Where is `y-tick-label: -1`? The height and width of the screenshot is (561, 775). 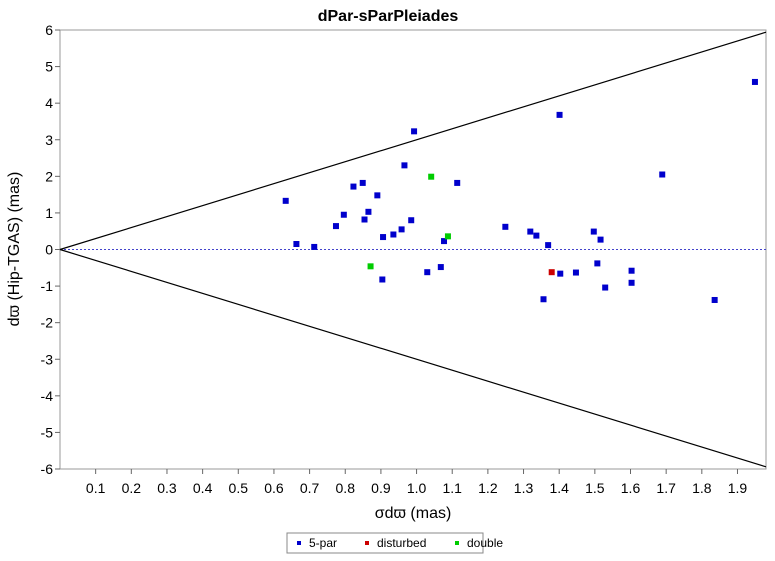
y-tick-label: -1 is located at coordinates (47, 286).